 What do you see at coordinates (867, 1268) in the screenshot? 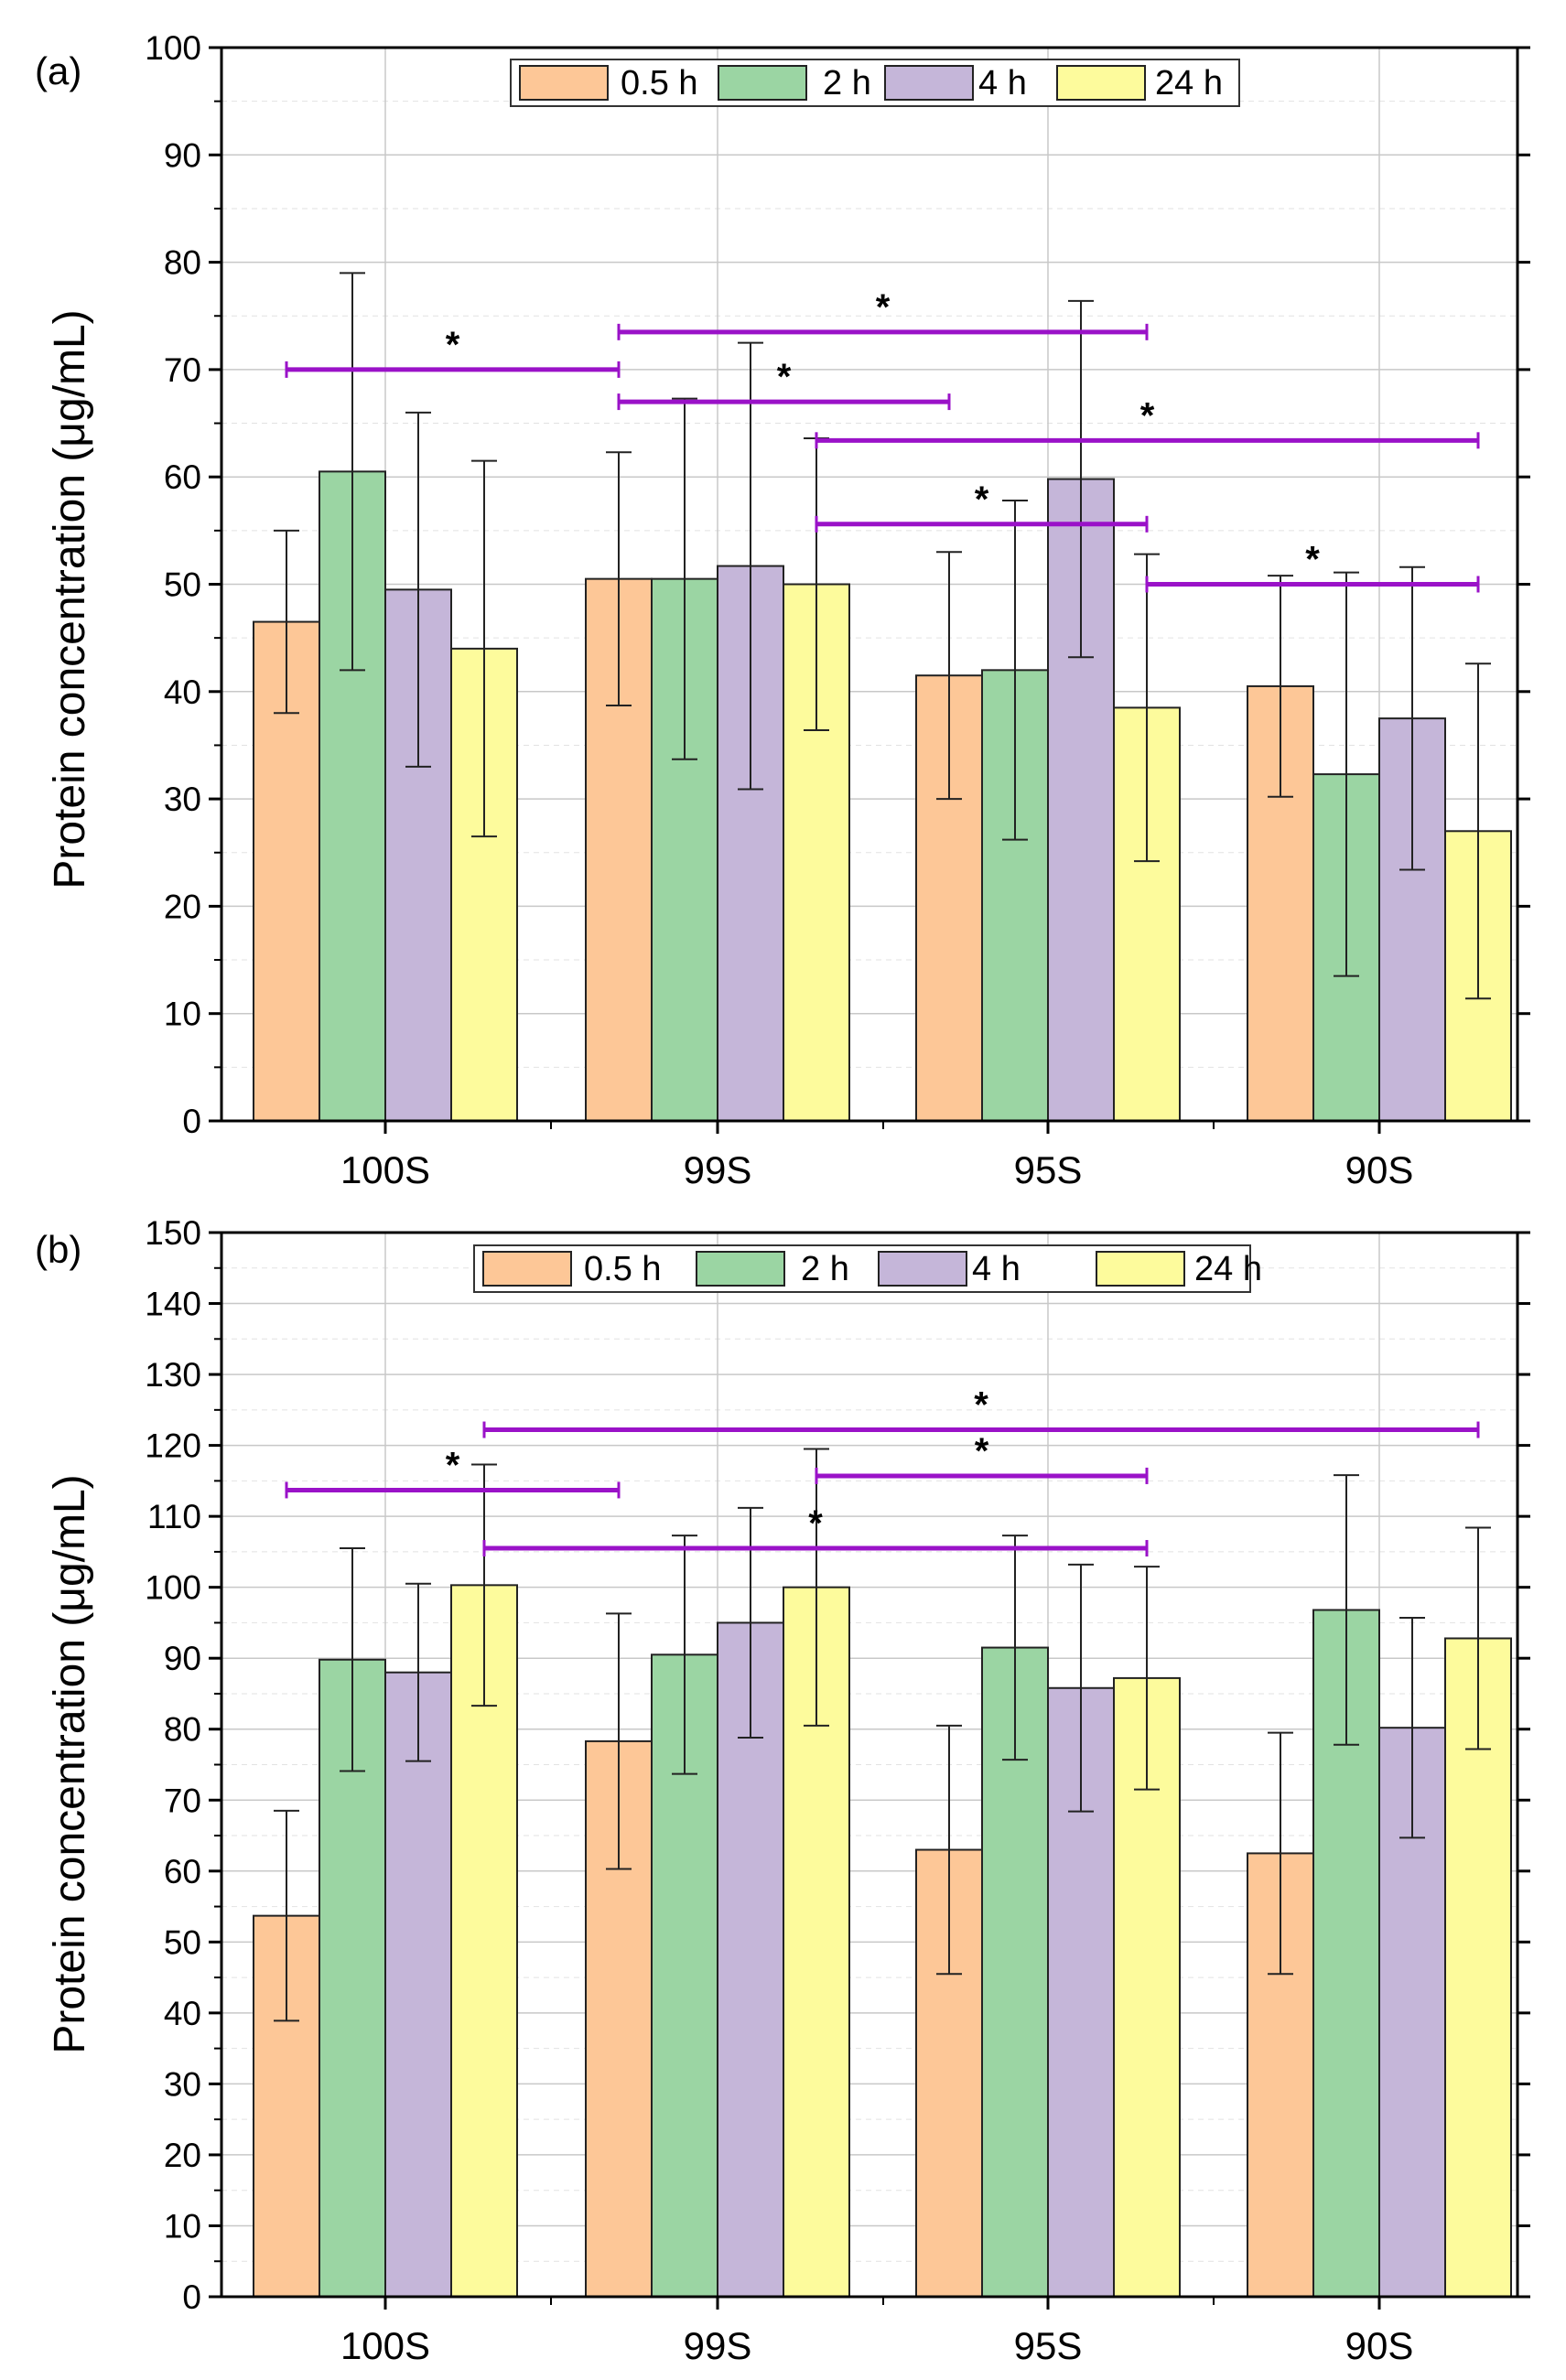
I see `legend-b: 0.5 h 2 h 4 h 24 h` at bounding box center [867, 1268].